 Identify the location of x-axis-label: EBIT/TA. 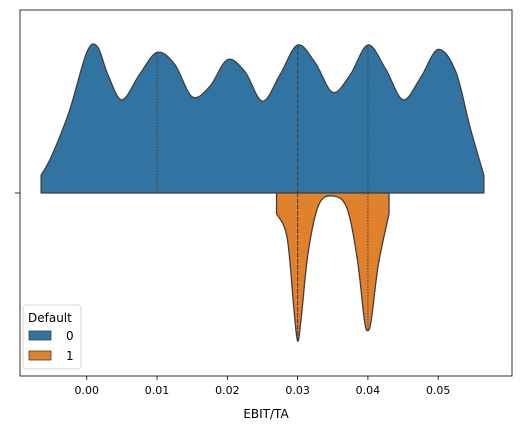
(266, 414).